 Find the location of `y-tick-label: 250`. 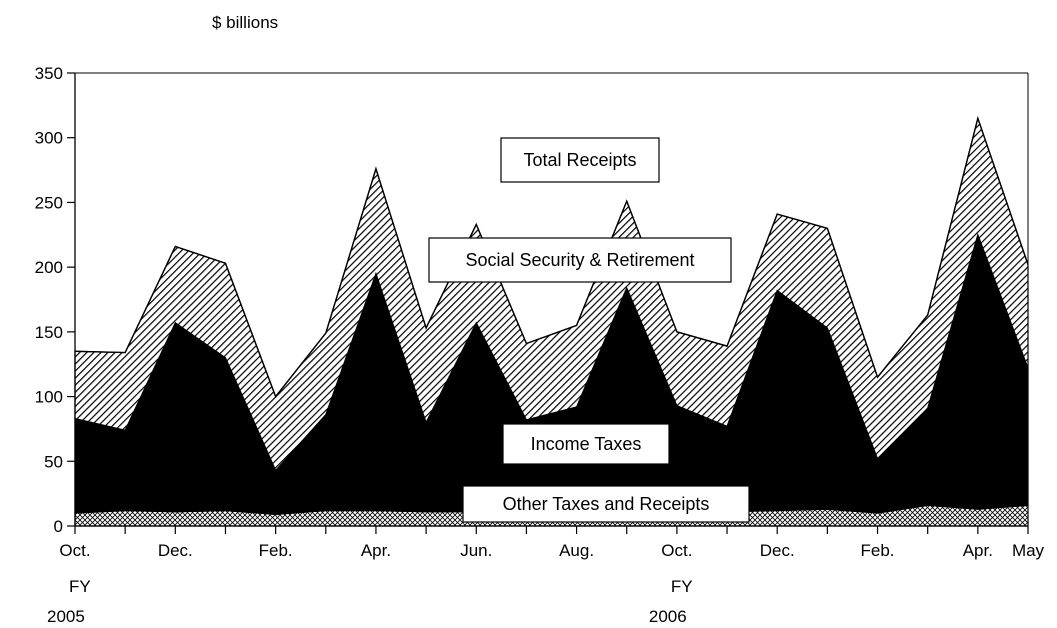

y-tick-label: 250 is located at coordinates (49, 202).